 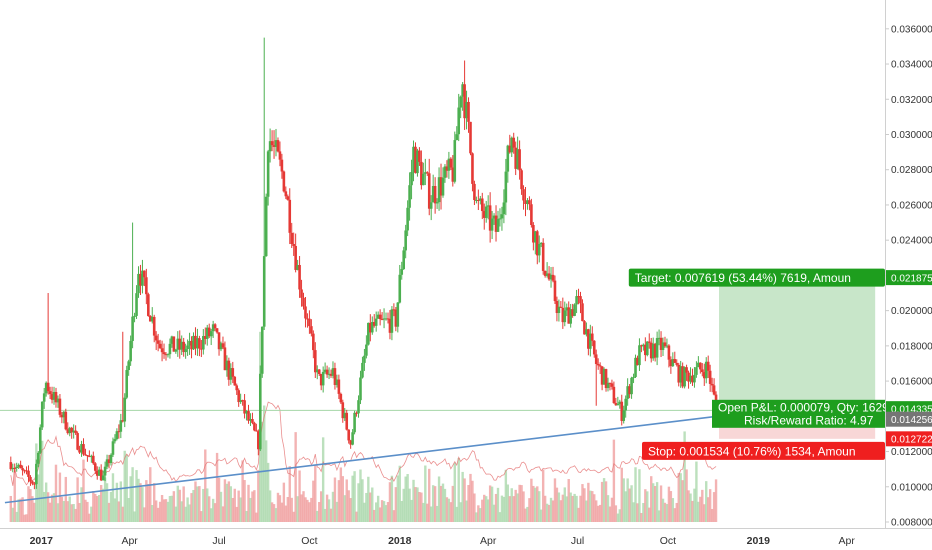 I want to click on price-tick-label: 0.028000, so click(x=911, y=170).